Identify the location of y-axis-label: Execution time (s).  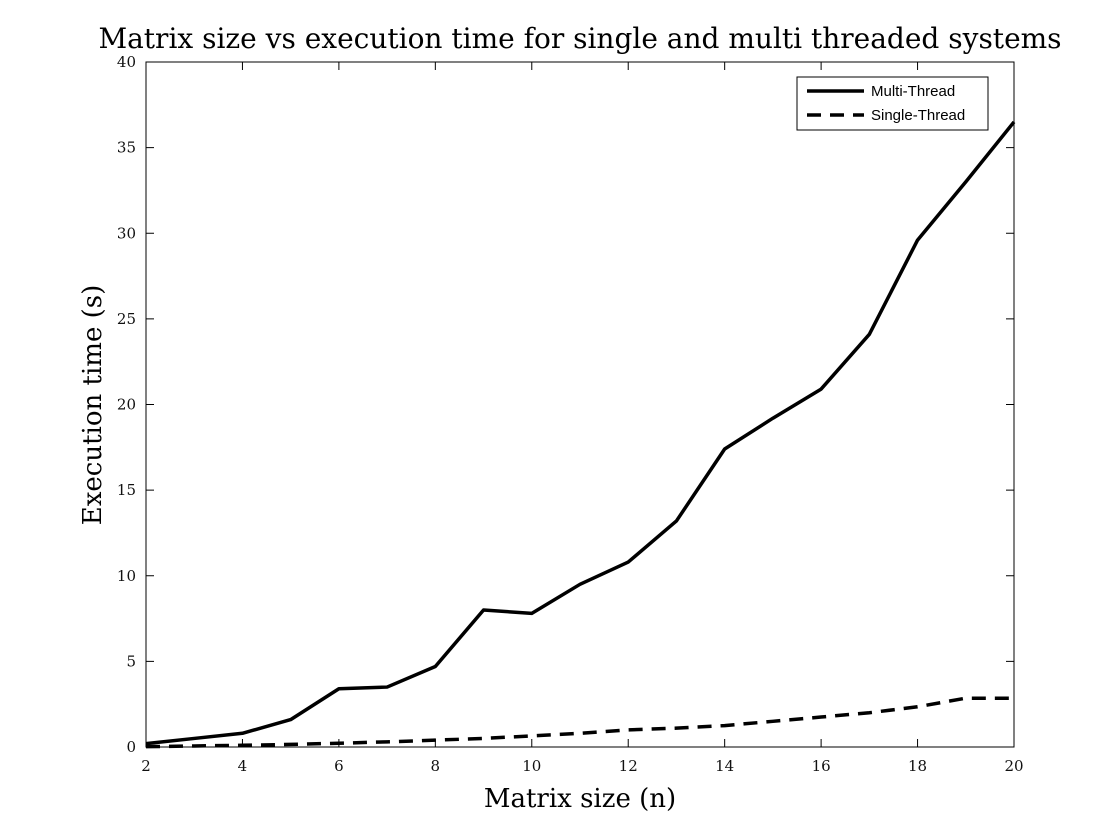
(93, 405).